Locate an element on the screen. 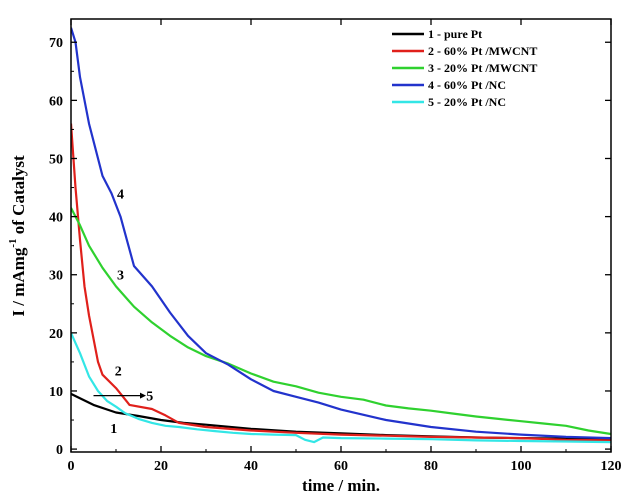 The height and width of the screenshot is (497, 624). curve-label-5: 5 is located at coordinates (149, 397).